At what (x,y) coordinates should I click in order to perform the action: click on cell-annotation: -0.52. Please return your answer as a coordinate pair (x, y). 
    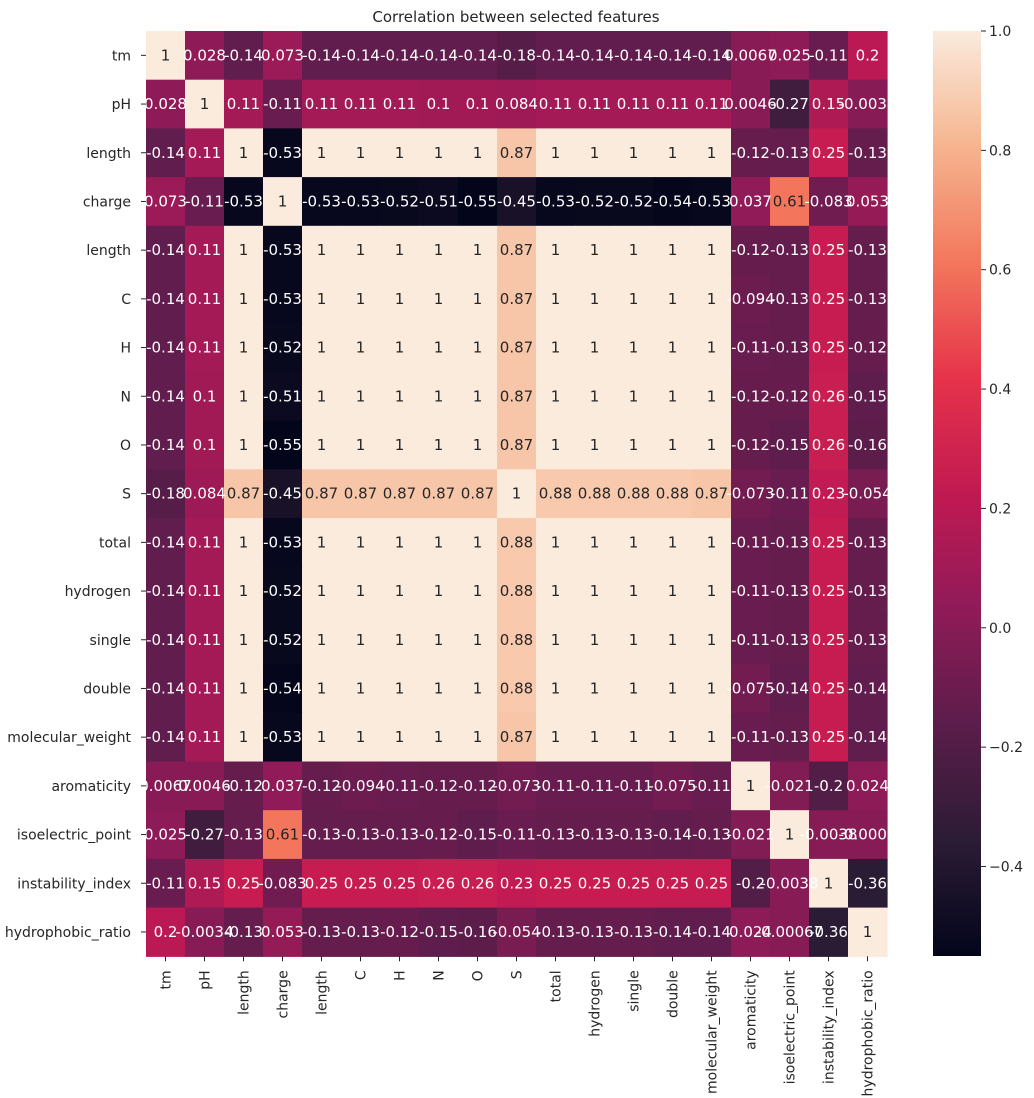
    Looking at the image, I should click on (633, 201).